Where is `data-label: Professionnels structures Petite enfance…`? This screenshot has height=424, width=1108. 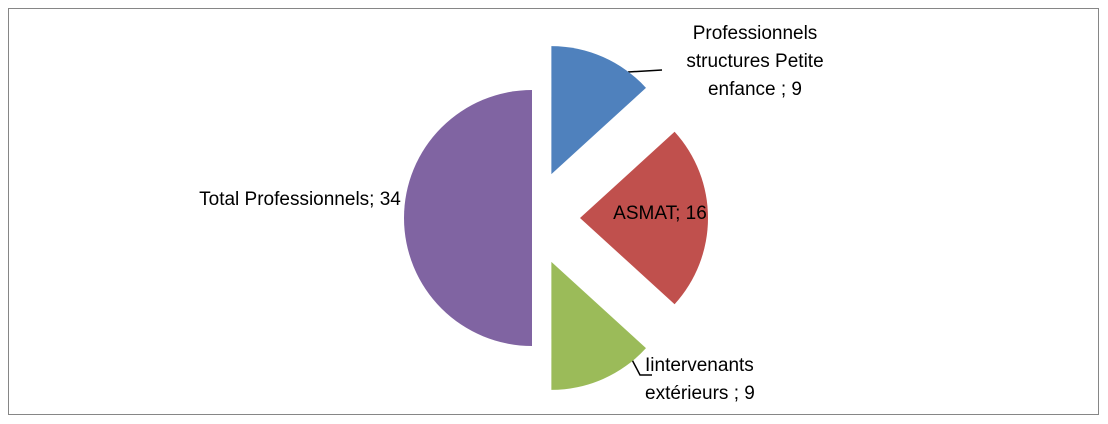 data-label: Professionnels structures Petite enfance… is located at coordinates (755, 61).